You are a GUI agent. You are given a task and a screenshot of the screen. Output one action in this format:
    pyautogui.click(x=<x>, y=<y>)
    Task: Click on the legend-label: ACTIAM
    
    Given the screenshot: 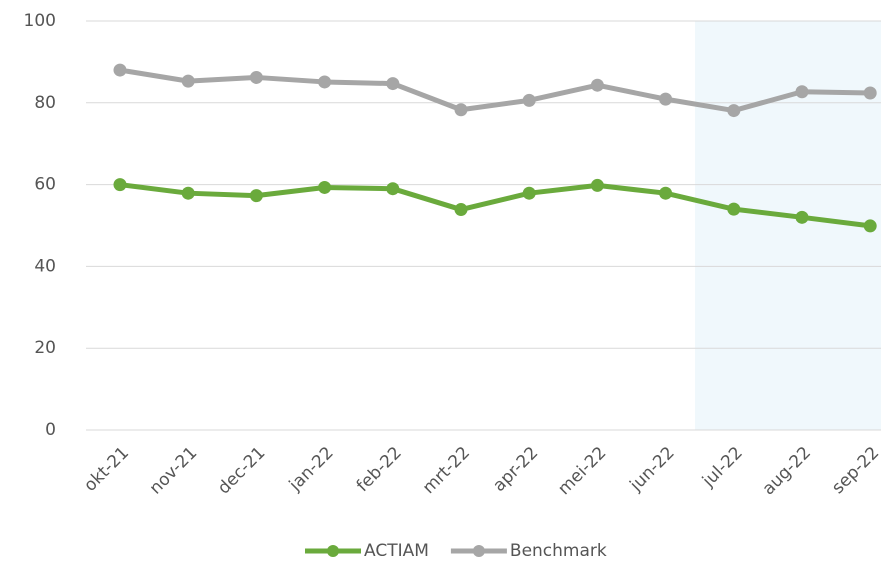 What is the action you would take?
    pyautogui.click(x=396, y=551)
    